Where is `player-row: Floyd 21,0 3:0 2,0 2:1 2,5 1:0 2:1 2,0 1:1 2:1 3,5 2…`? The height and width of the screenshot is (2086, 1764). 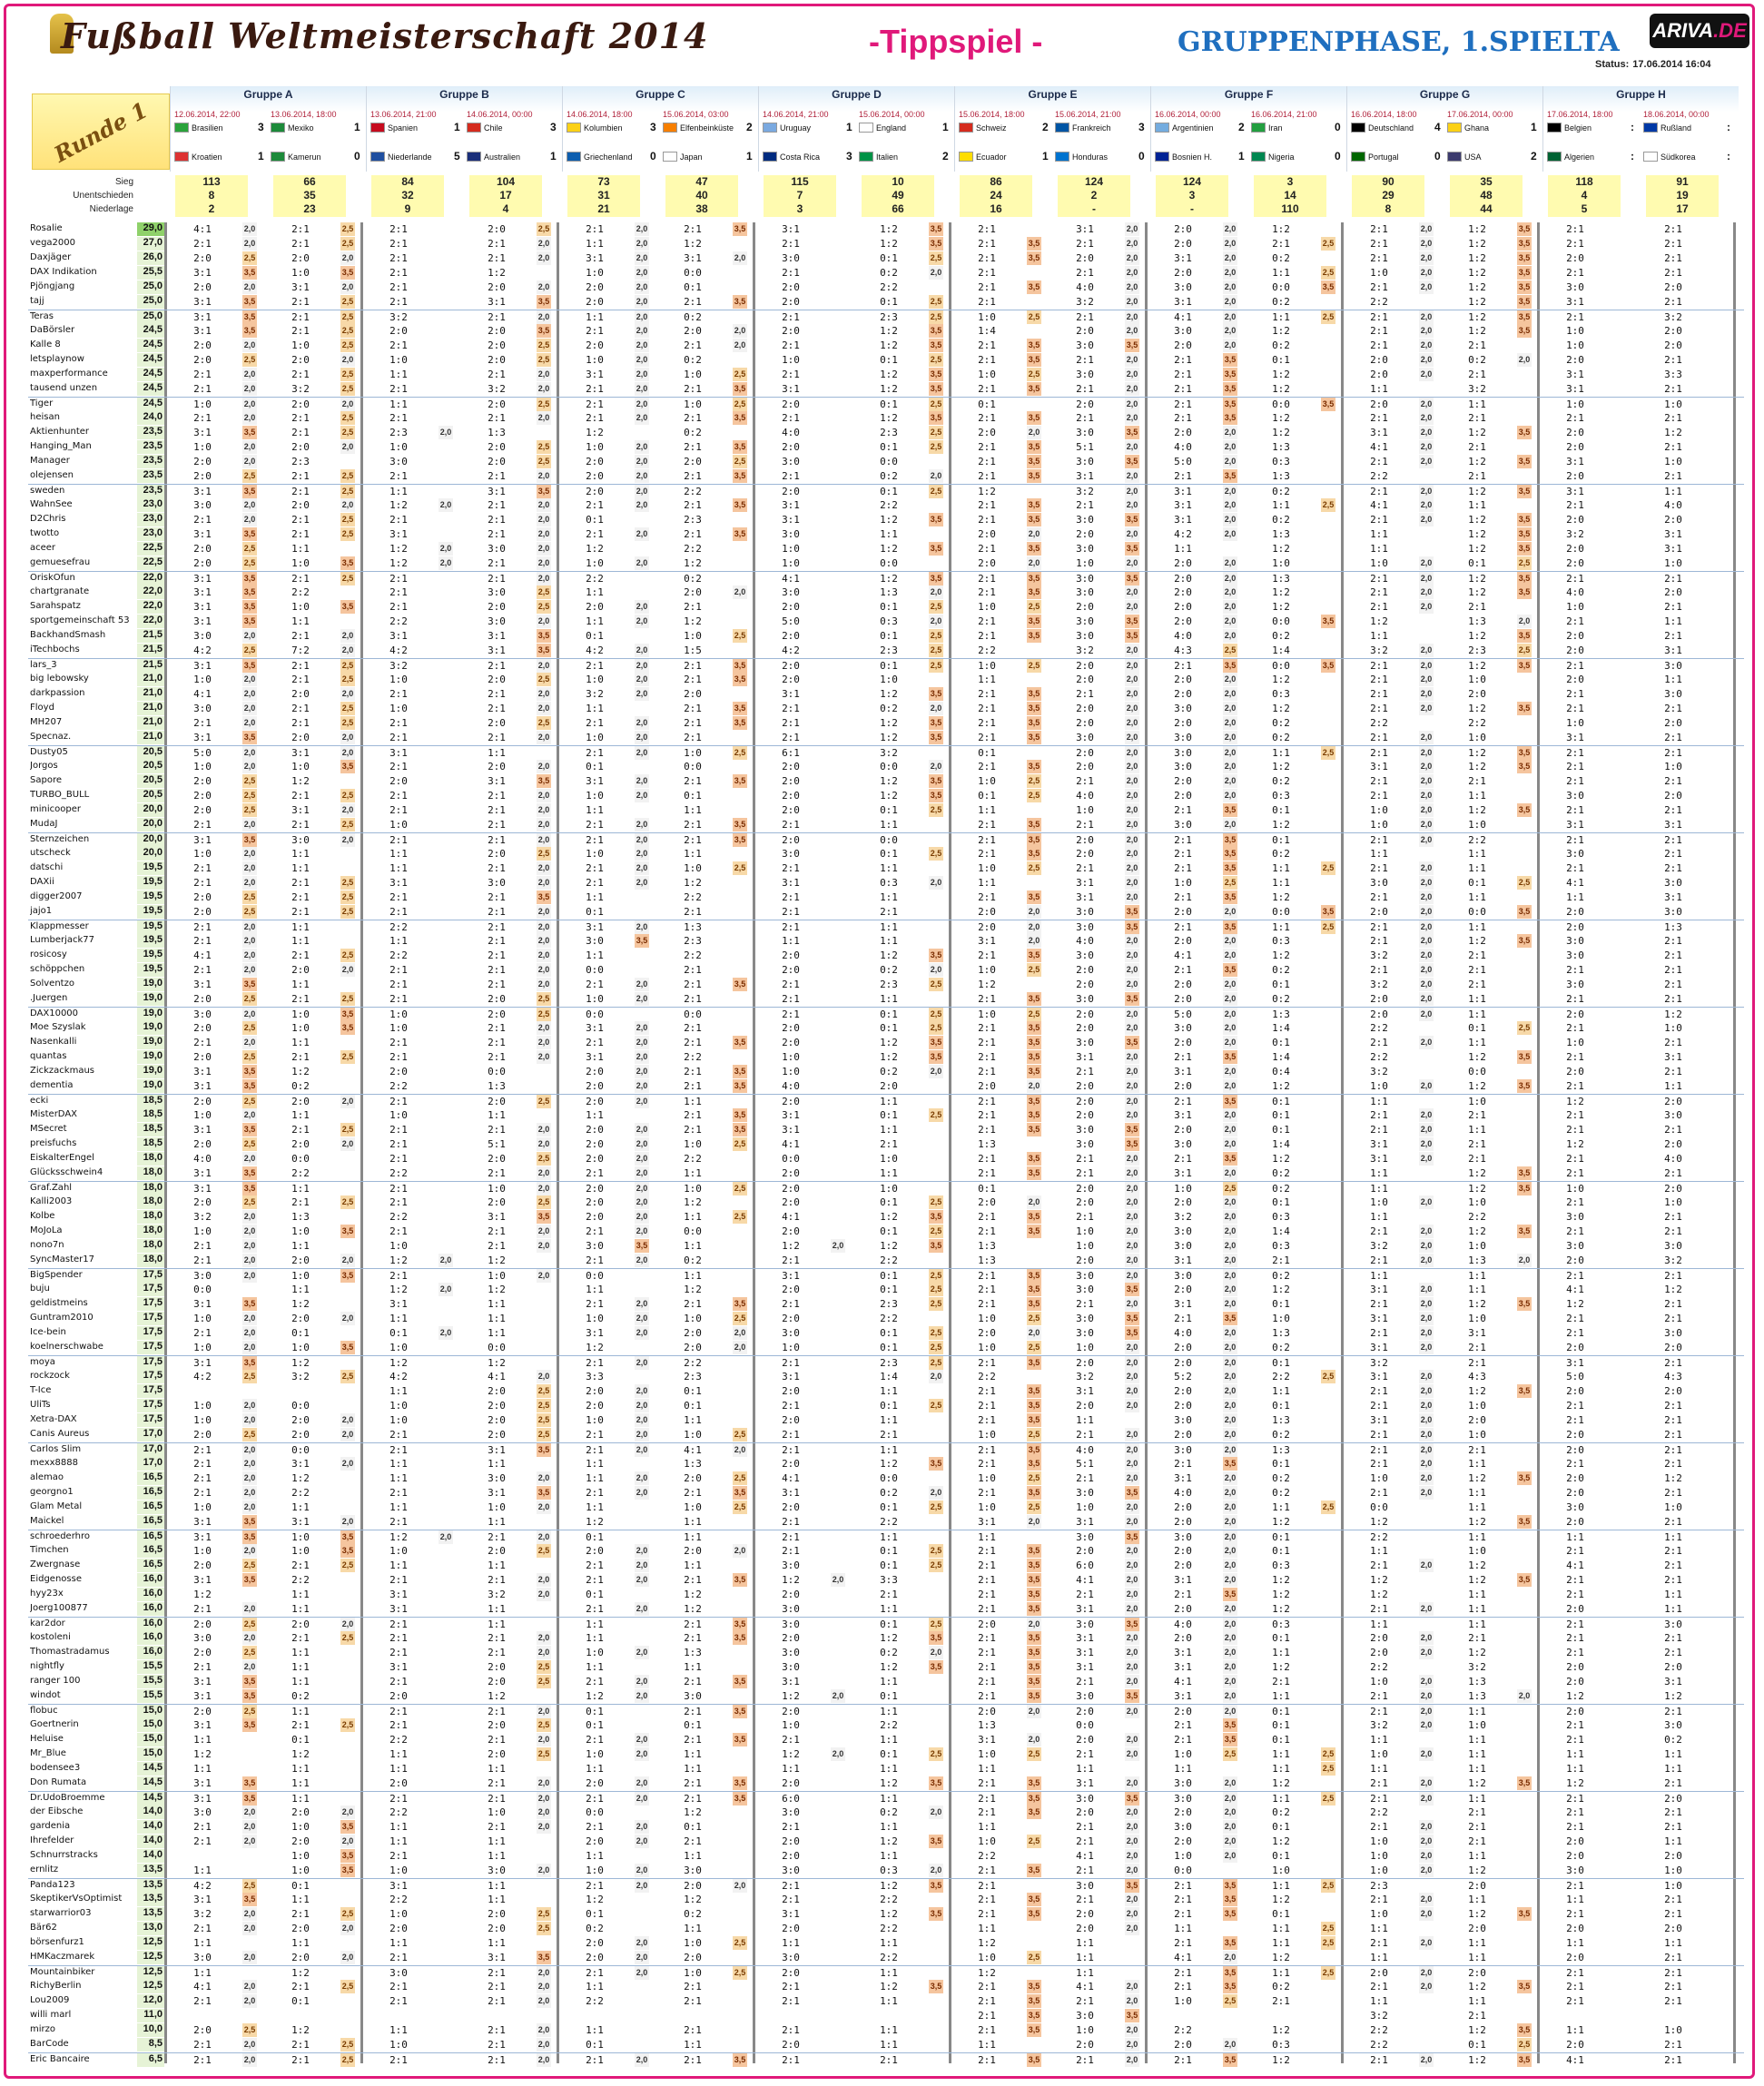
player-row: Floyd 21,0 3:0 2,0 2:1 2,5 1:0 2:1 2,0 1:1 2:1 3,5 2… is located at coordinates (886, 709).